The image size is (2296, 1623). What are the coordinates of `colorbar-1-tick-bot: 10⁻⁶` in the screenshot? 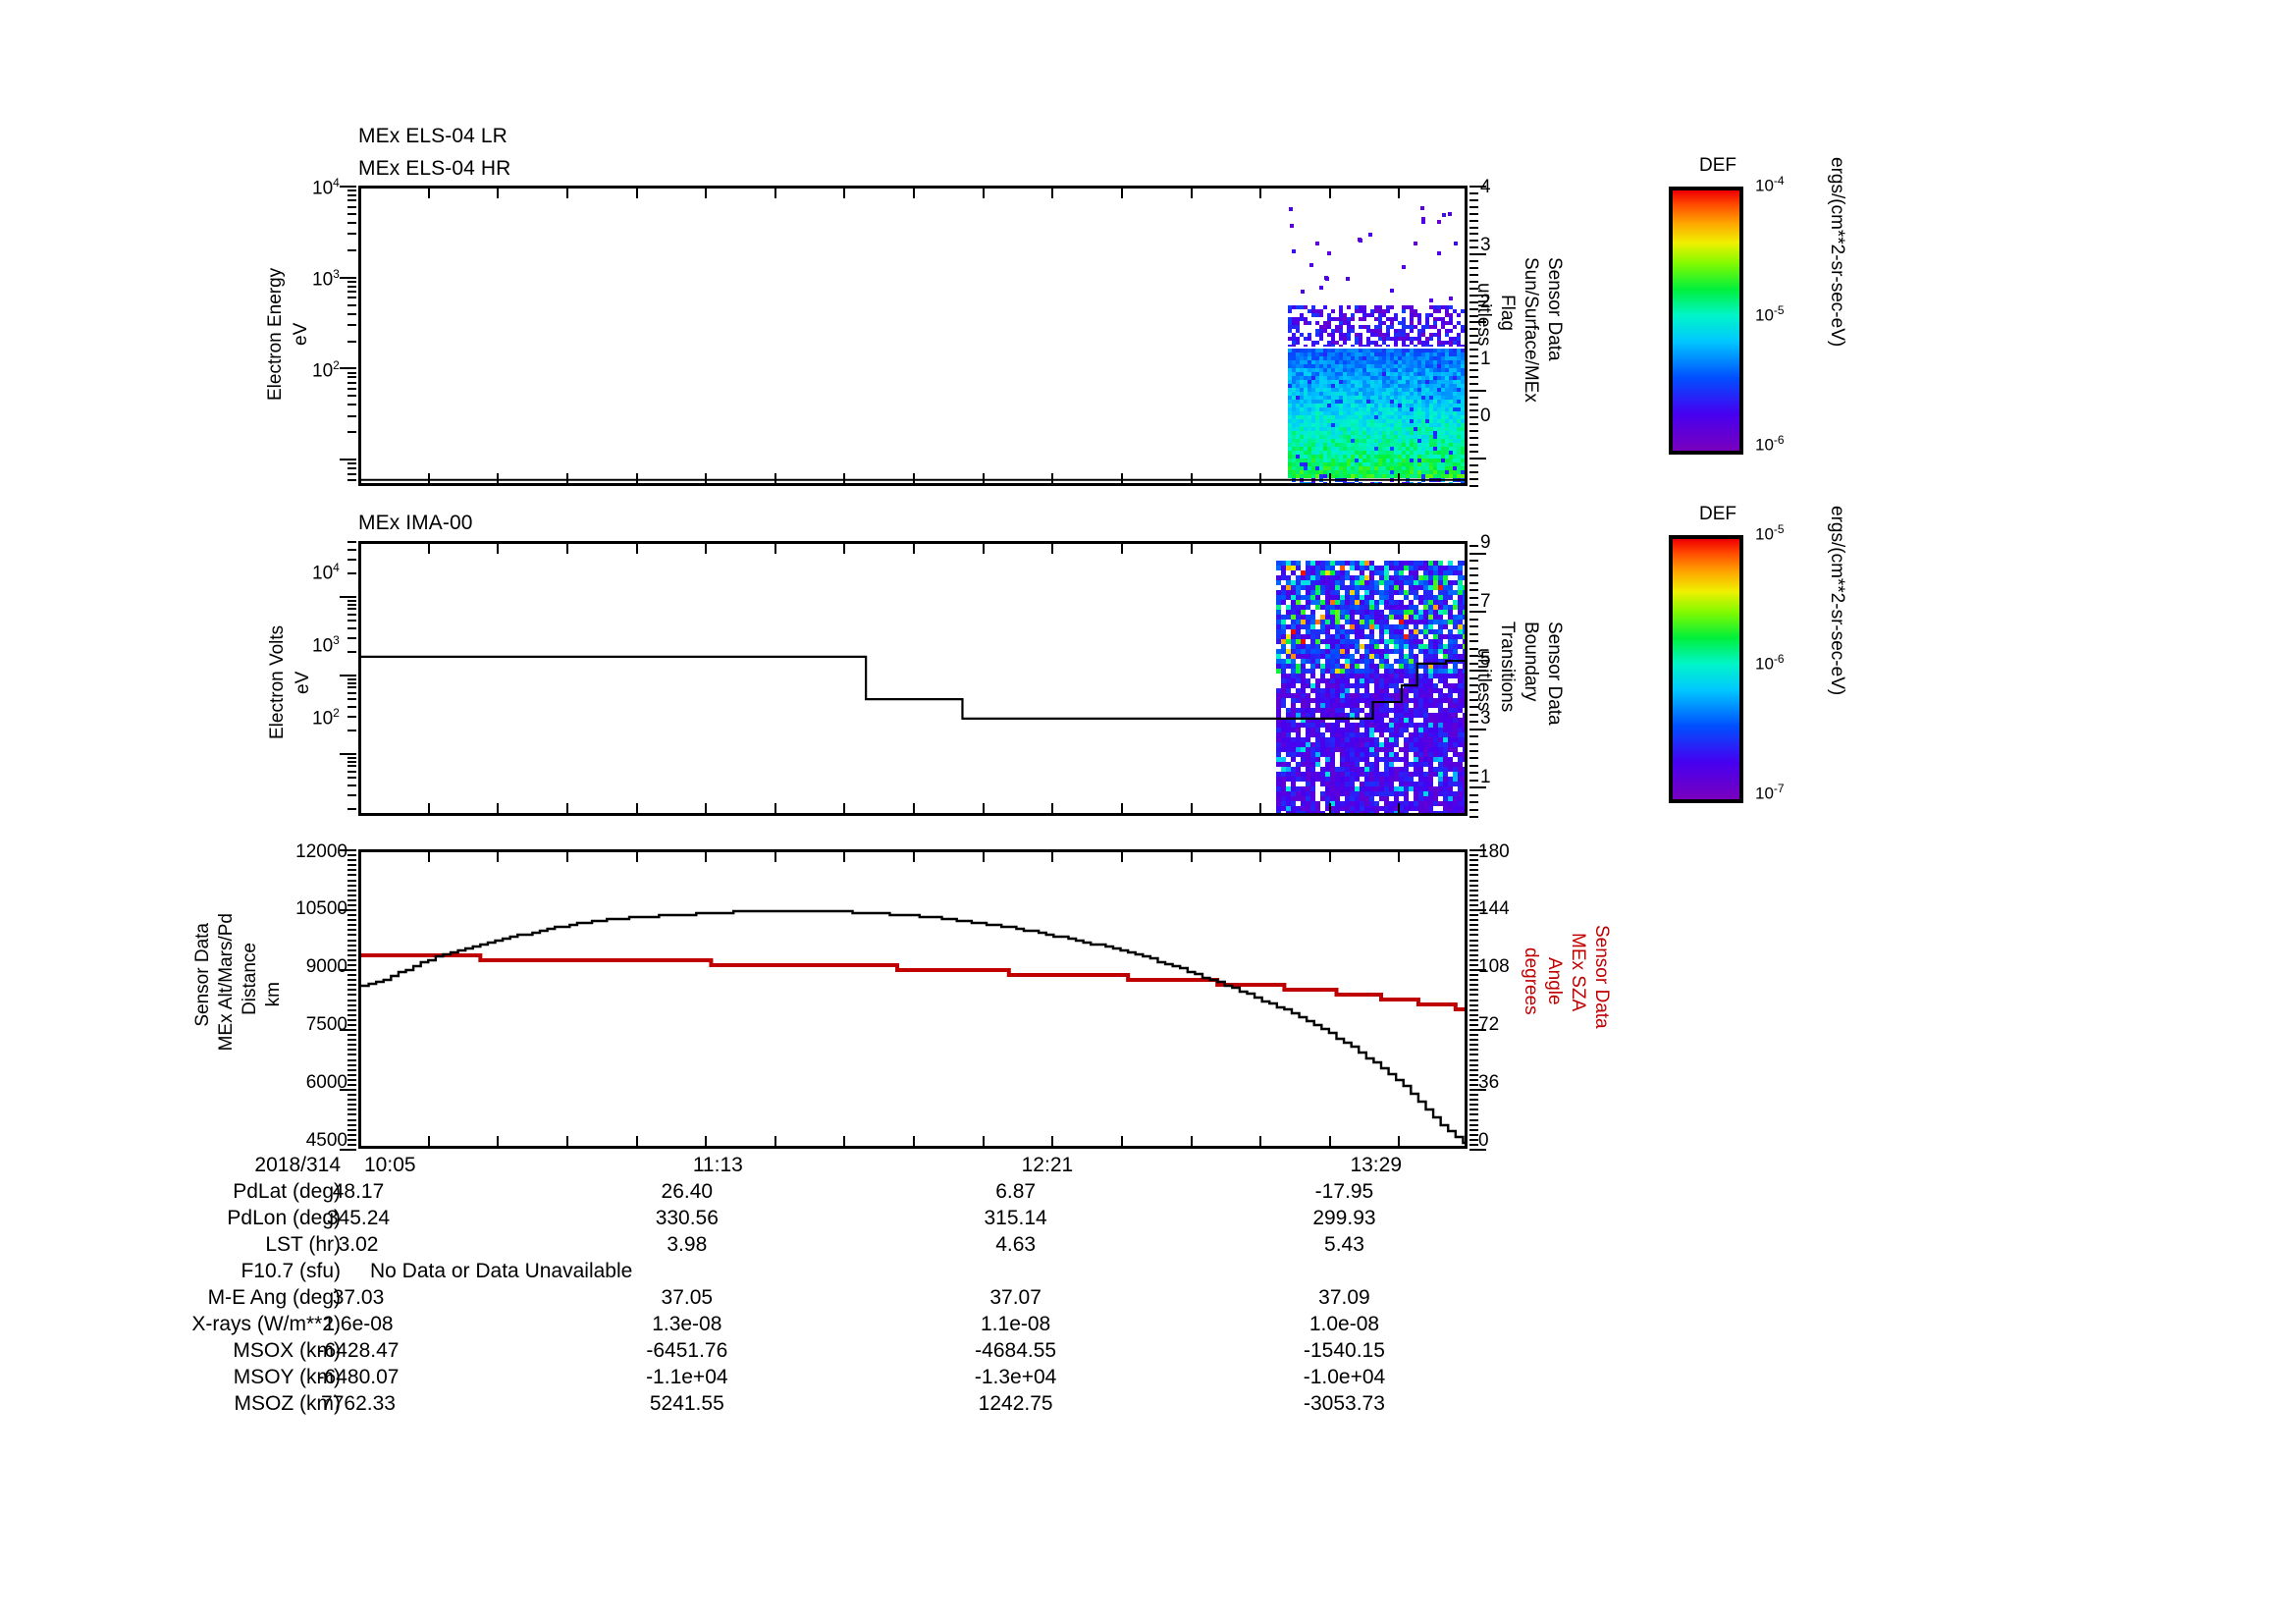 It's located at (1770, 444).